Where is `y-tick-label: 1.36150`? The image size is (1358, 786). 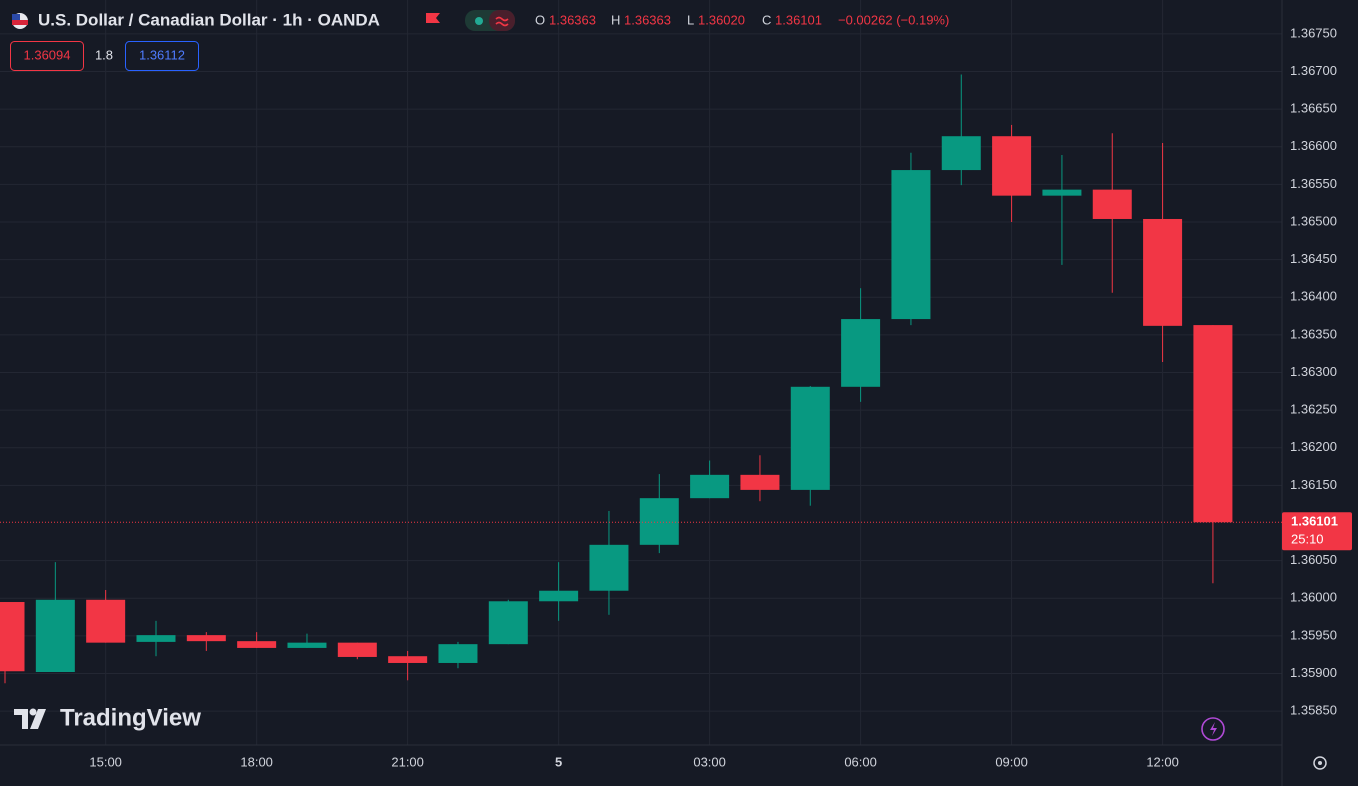 y-tick-label: 1.36150 is located at coordinates (1313, 484).